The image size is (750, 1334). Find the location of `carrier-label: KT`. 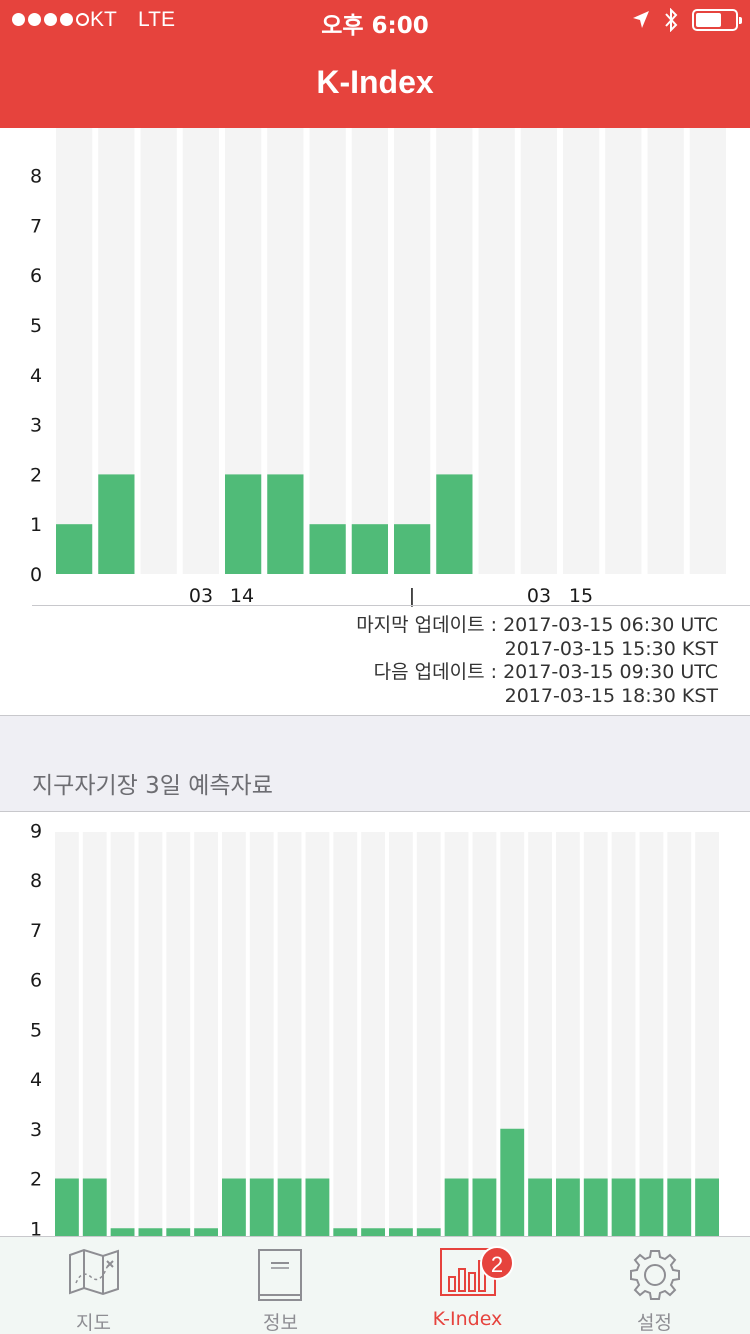

carrier-label: KT is located at coordinates (103, 19).